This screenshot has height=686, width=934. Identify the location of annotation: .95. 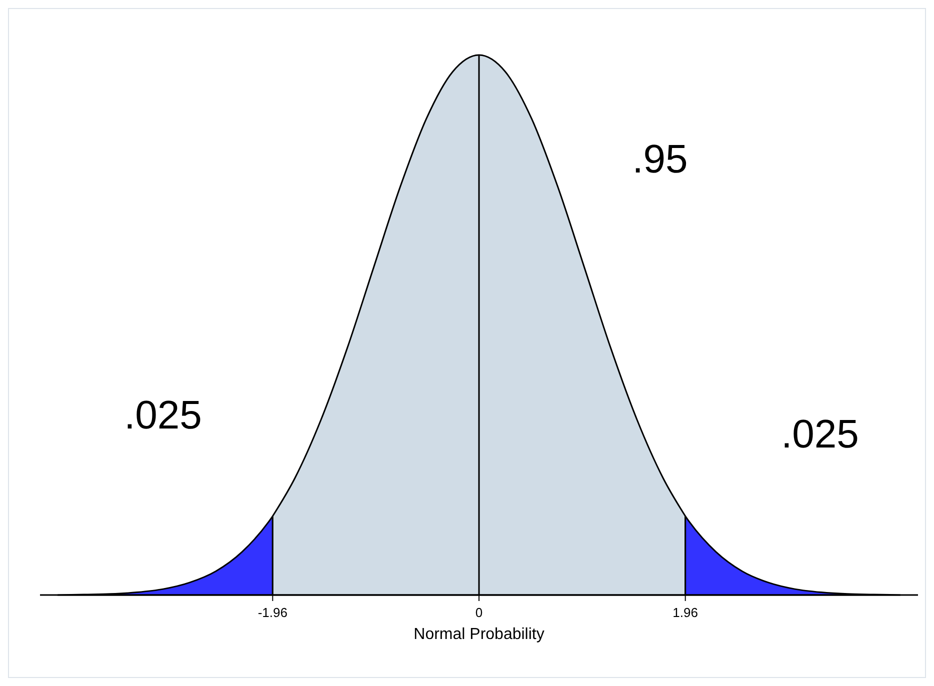
(660, 160).